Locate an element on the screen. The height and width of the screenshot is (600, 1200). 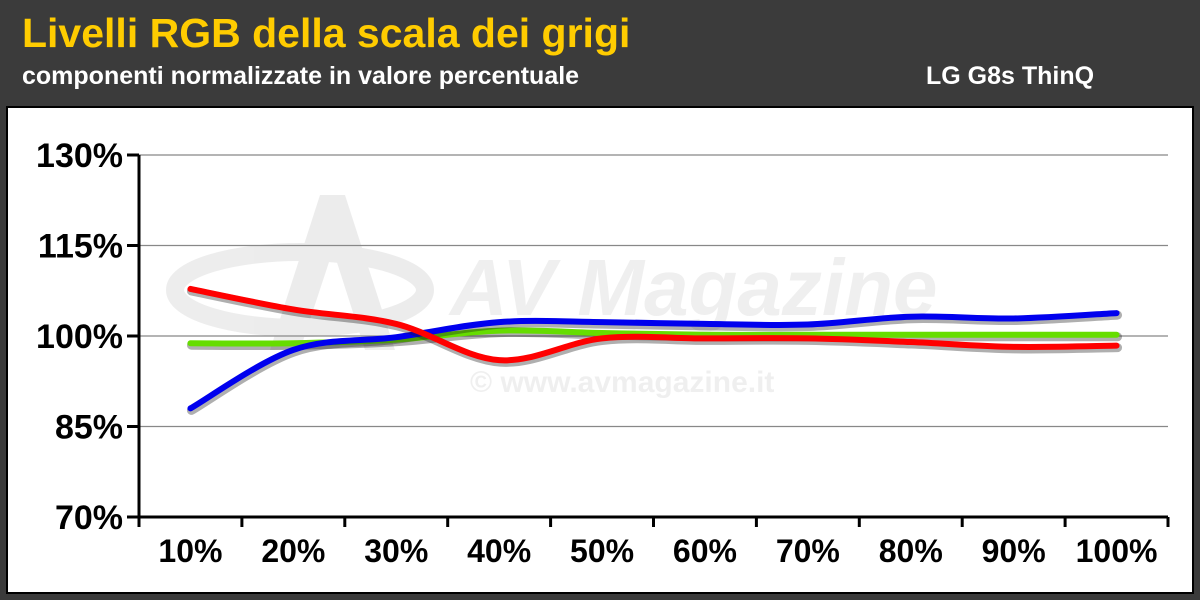
series-line-red is located at coordinates (653, 324).